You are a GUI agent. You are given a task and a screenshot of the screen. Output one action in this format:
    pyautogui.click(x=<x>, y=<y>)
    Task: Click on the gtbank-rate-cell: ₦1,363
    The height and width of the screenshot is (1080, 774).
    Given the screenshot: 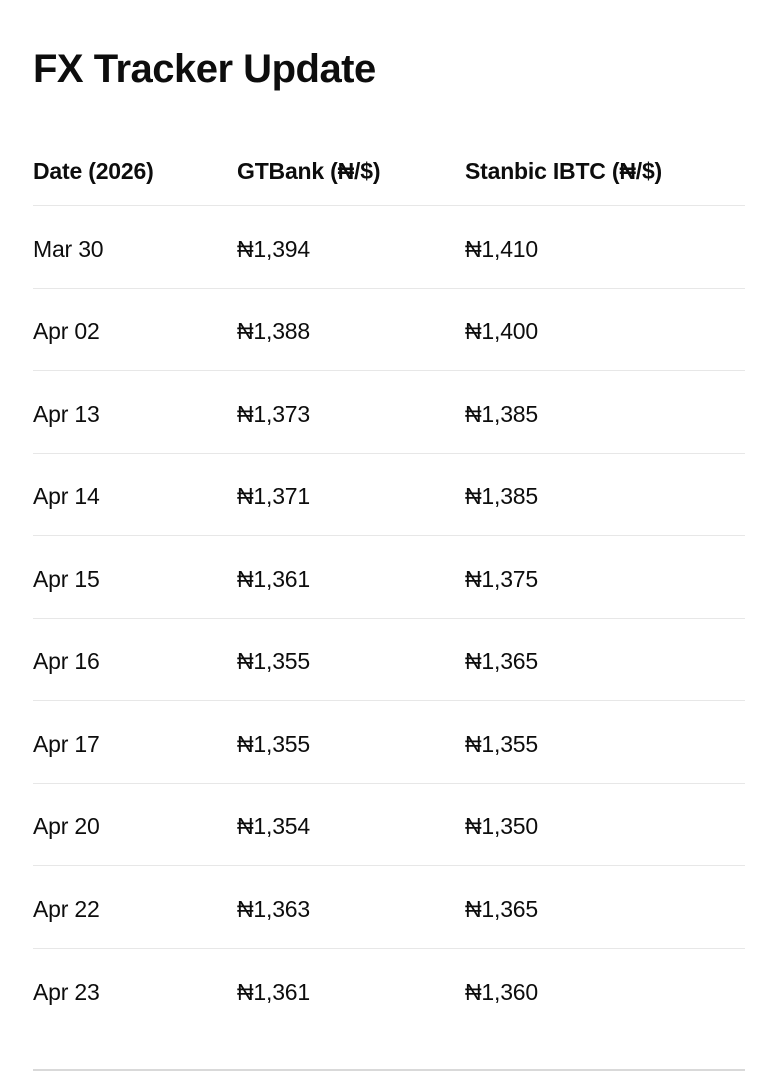 What is the action you would take?
    pyautogui.click(x=273, y=908)
    